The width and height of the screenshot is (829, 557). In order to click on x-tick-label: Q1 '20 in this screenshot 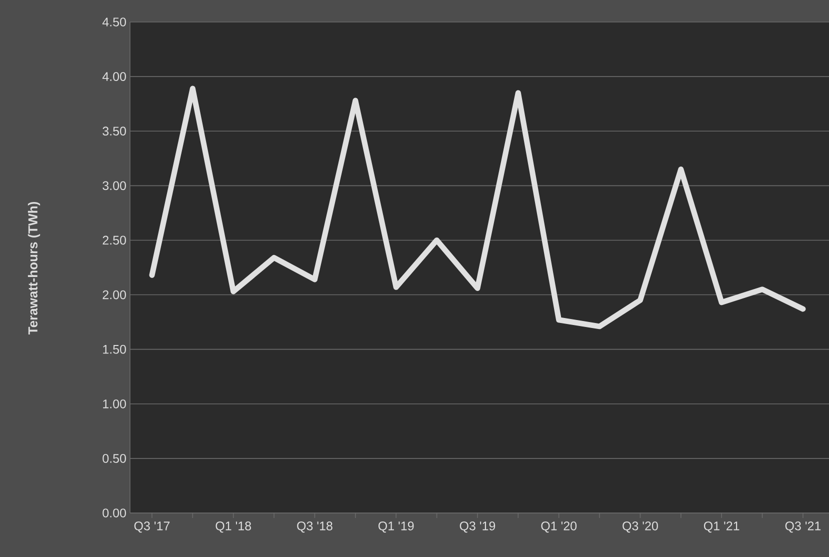, I will do `click(559, 527)`.